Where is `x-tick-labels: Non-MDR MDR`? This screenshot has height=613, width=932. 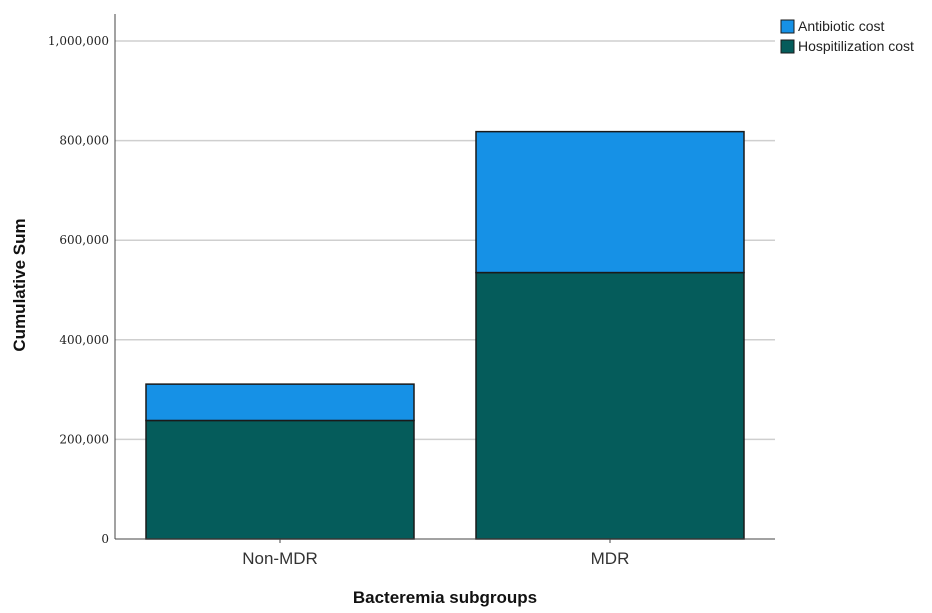 x-tick-labels: Non-MDR MDR is located at coordinates (435, 553).